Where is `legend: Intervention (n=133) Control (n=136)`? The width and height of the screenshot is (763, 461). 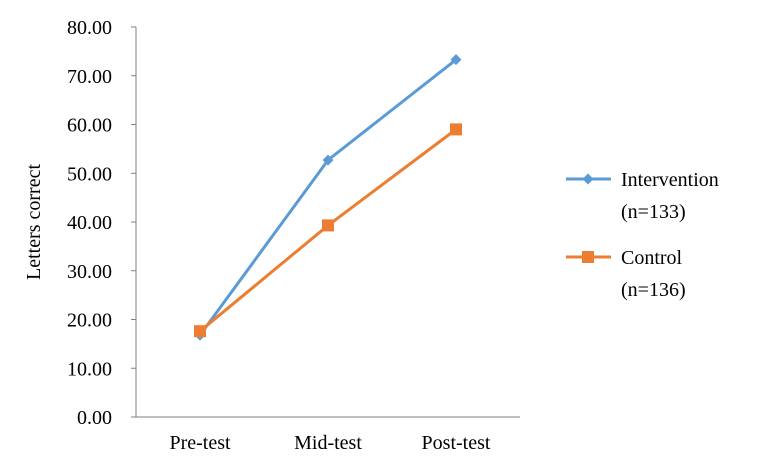
legend: Intervention (n=133) Control (n=136) is located at coordinates (642, 235).